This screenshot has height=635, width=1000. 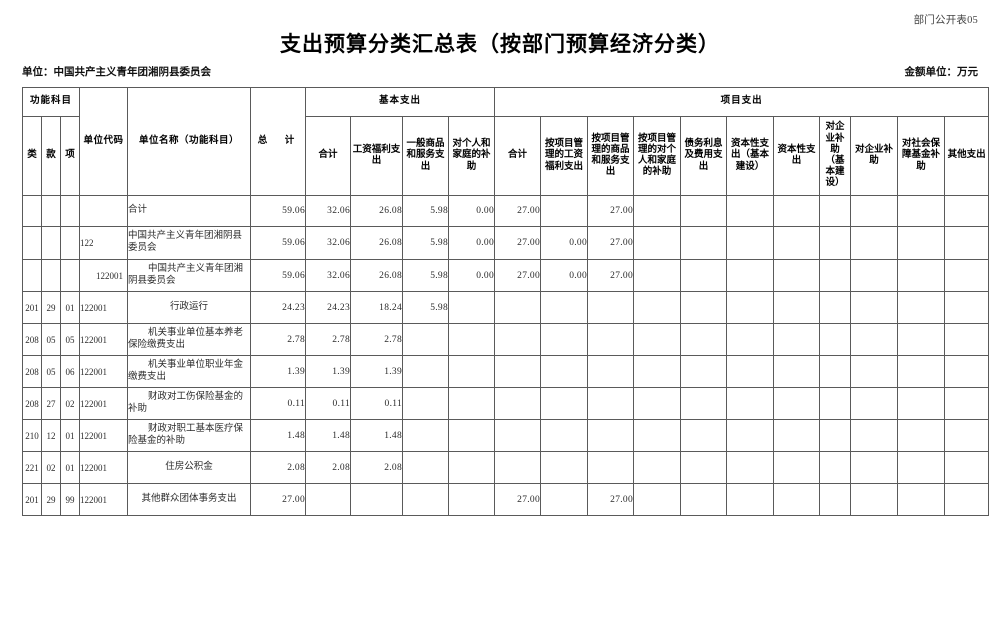 What do you see at coordinates (564, 275) in the screenshot?
I see `cell-project-salary-welfare: 0.00` at bounding box center [564, 275].